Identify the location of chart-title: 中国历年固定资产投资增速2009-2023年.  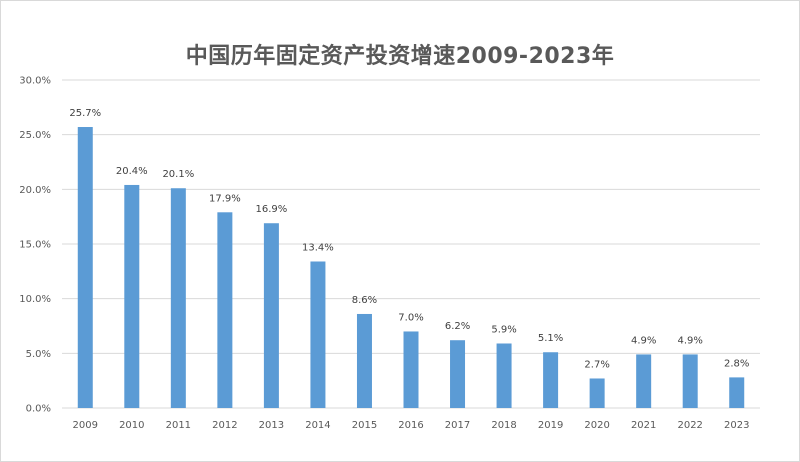
(400, 56).